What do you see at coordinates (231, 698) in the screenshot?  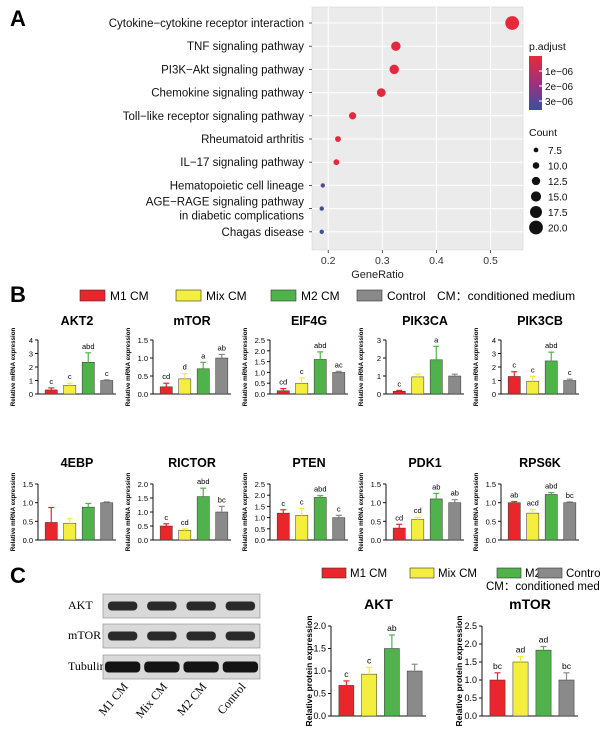 I see `blot-lane-label: Control` at bounding box center [231, 698].